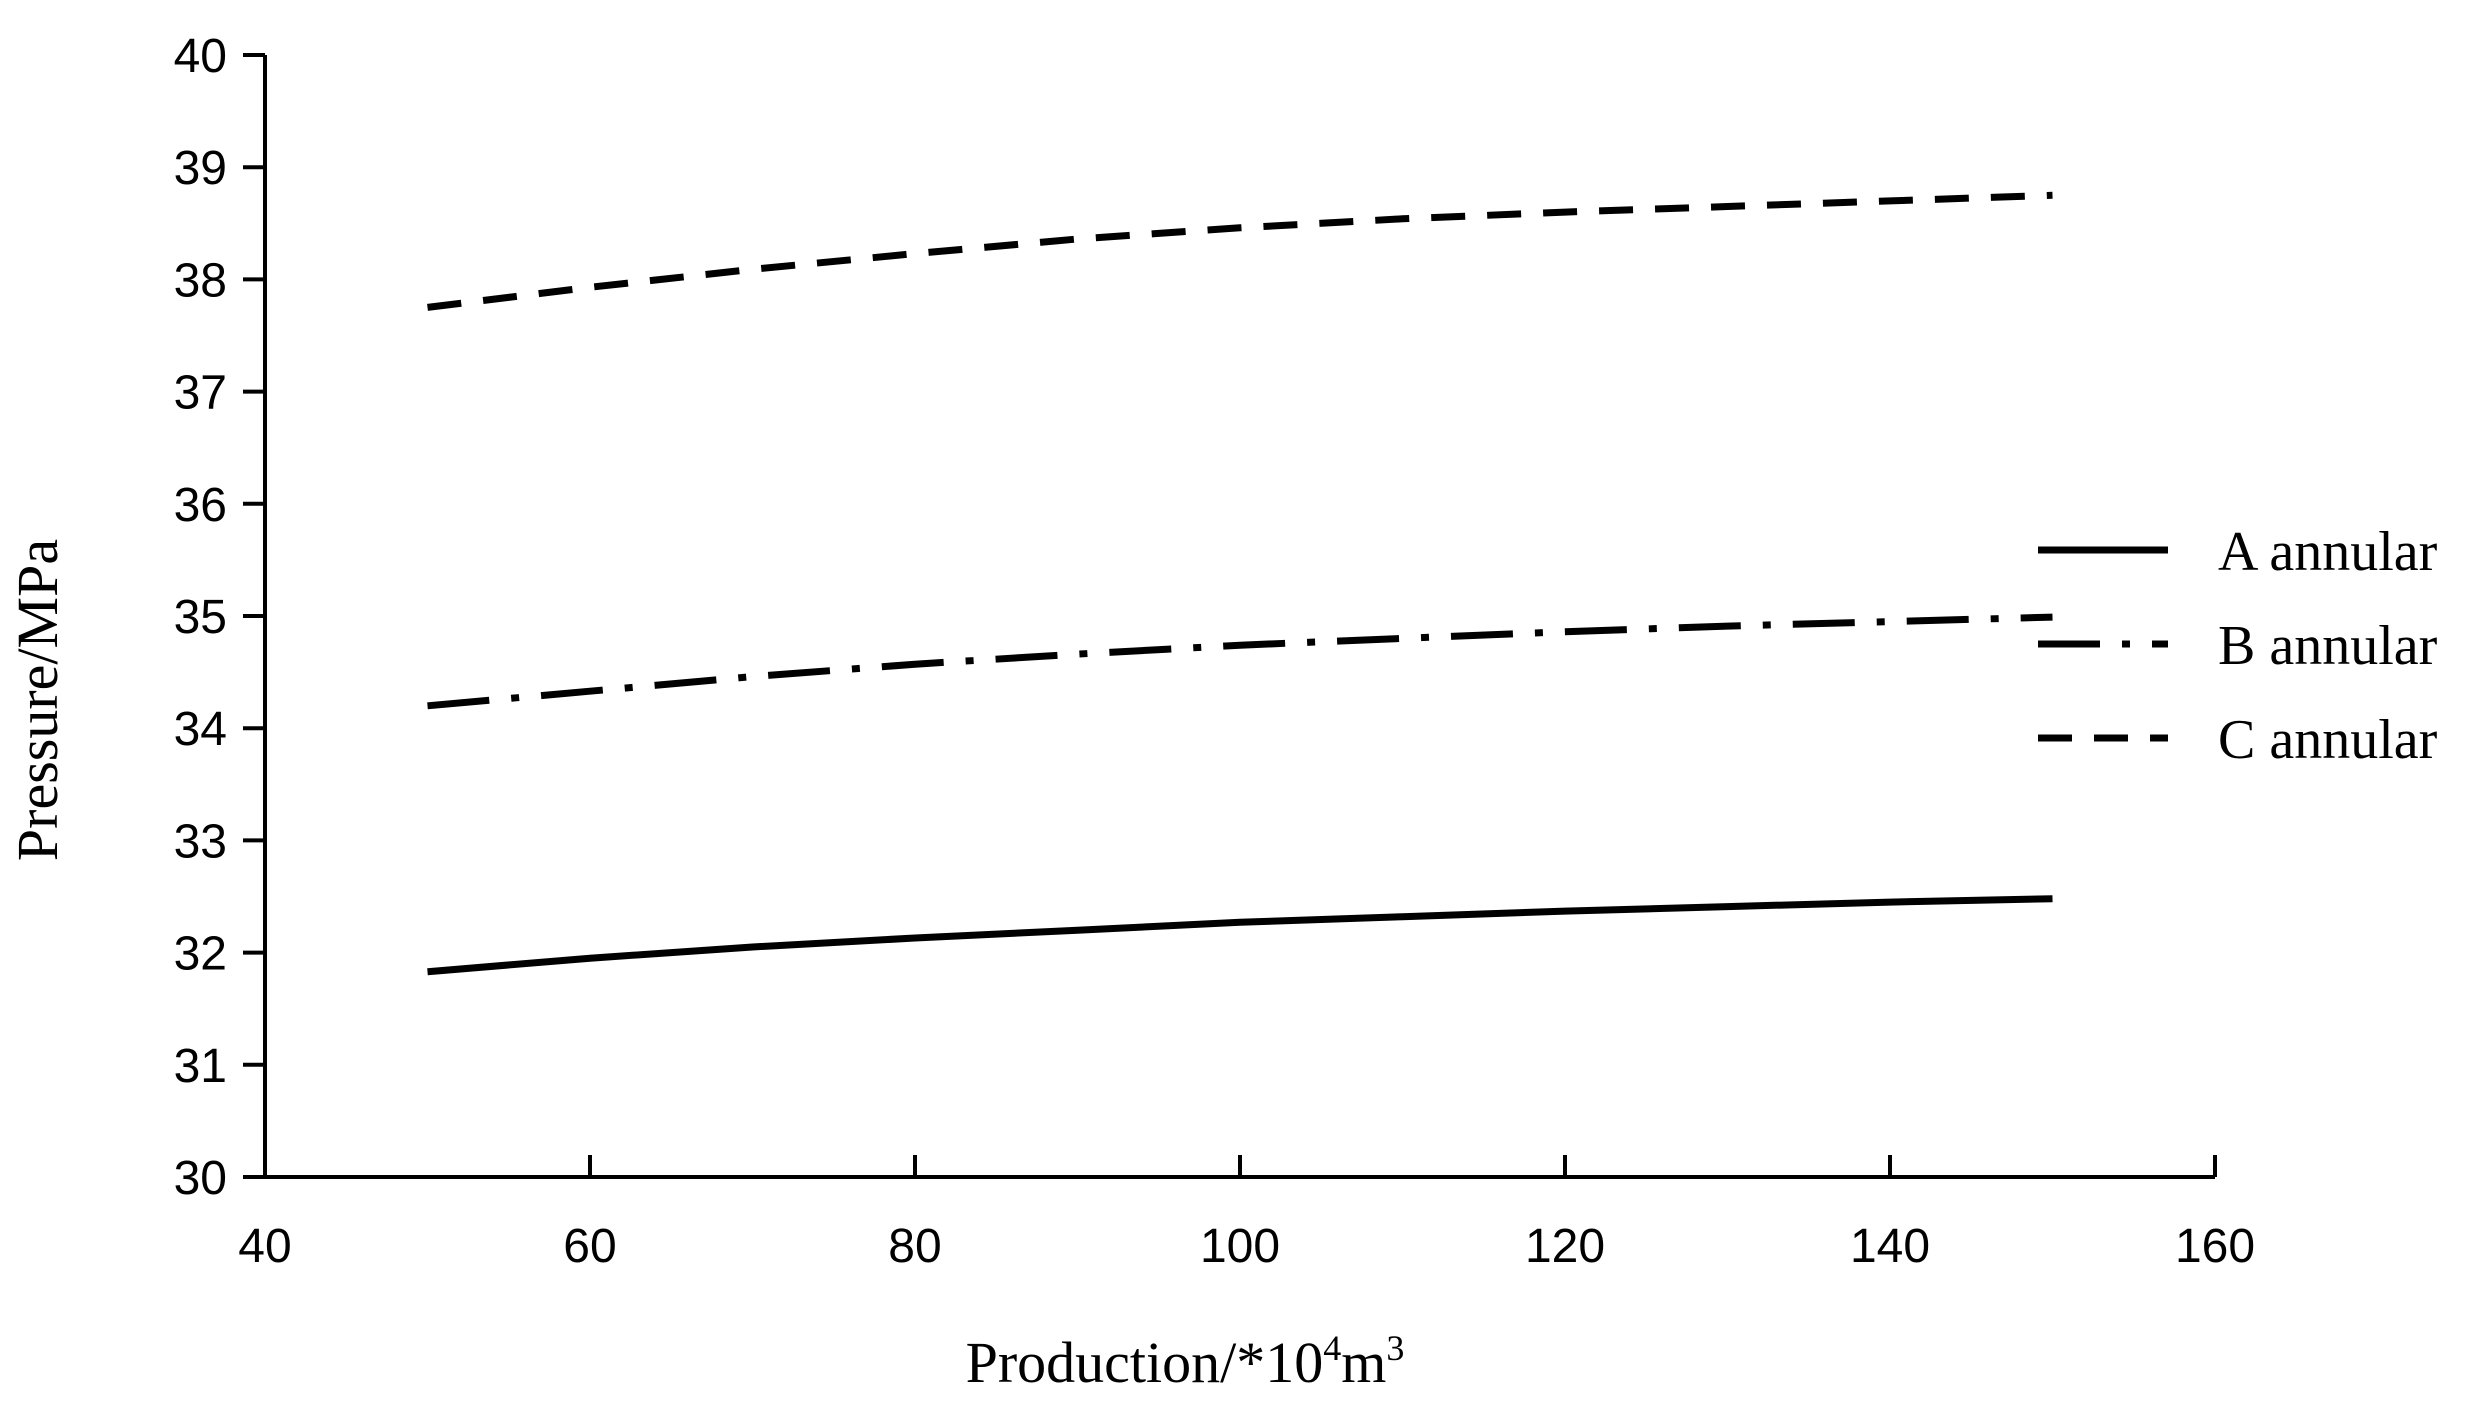  What do you see at coordinates (2215, 1246) in the screenshot?
I see `x-tick-label: 160` at bounding box center [2215, 1246].